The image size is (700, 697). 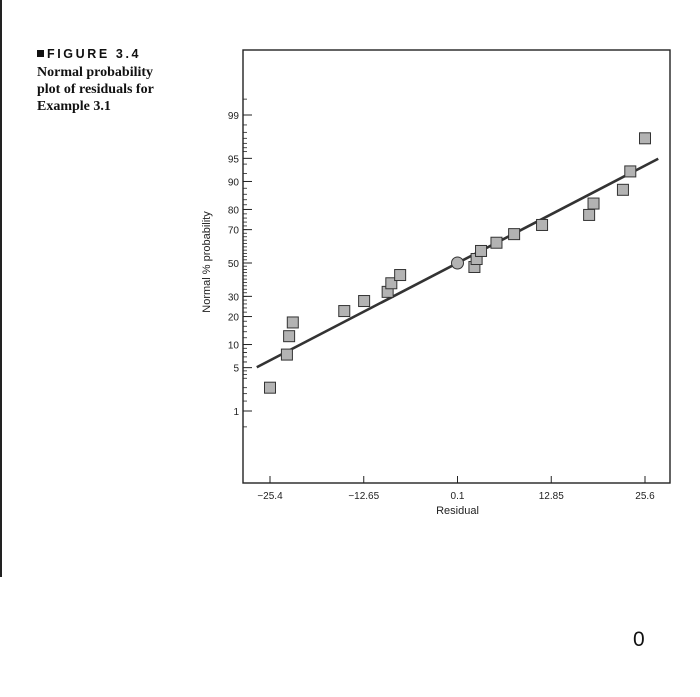 I want to click on page-number: 0, so click(x=639, y=639).